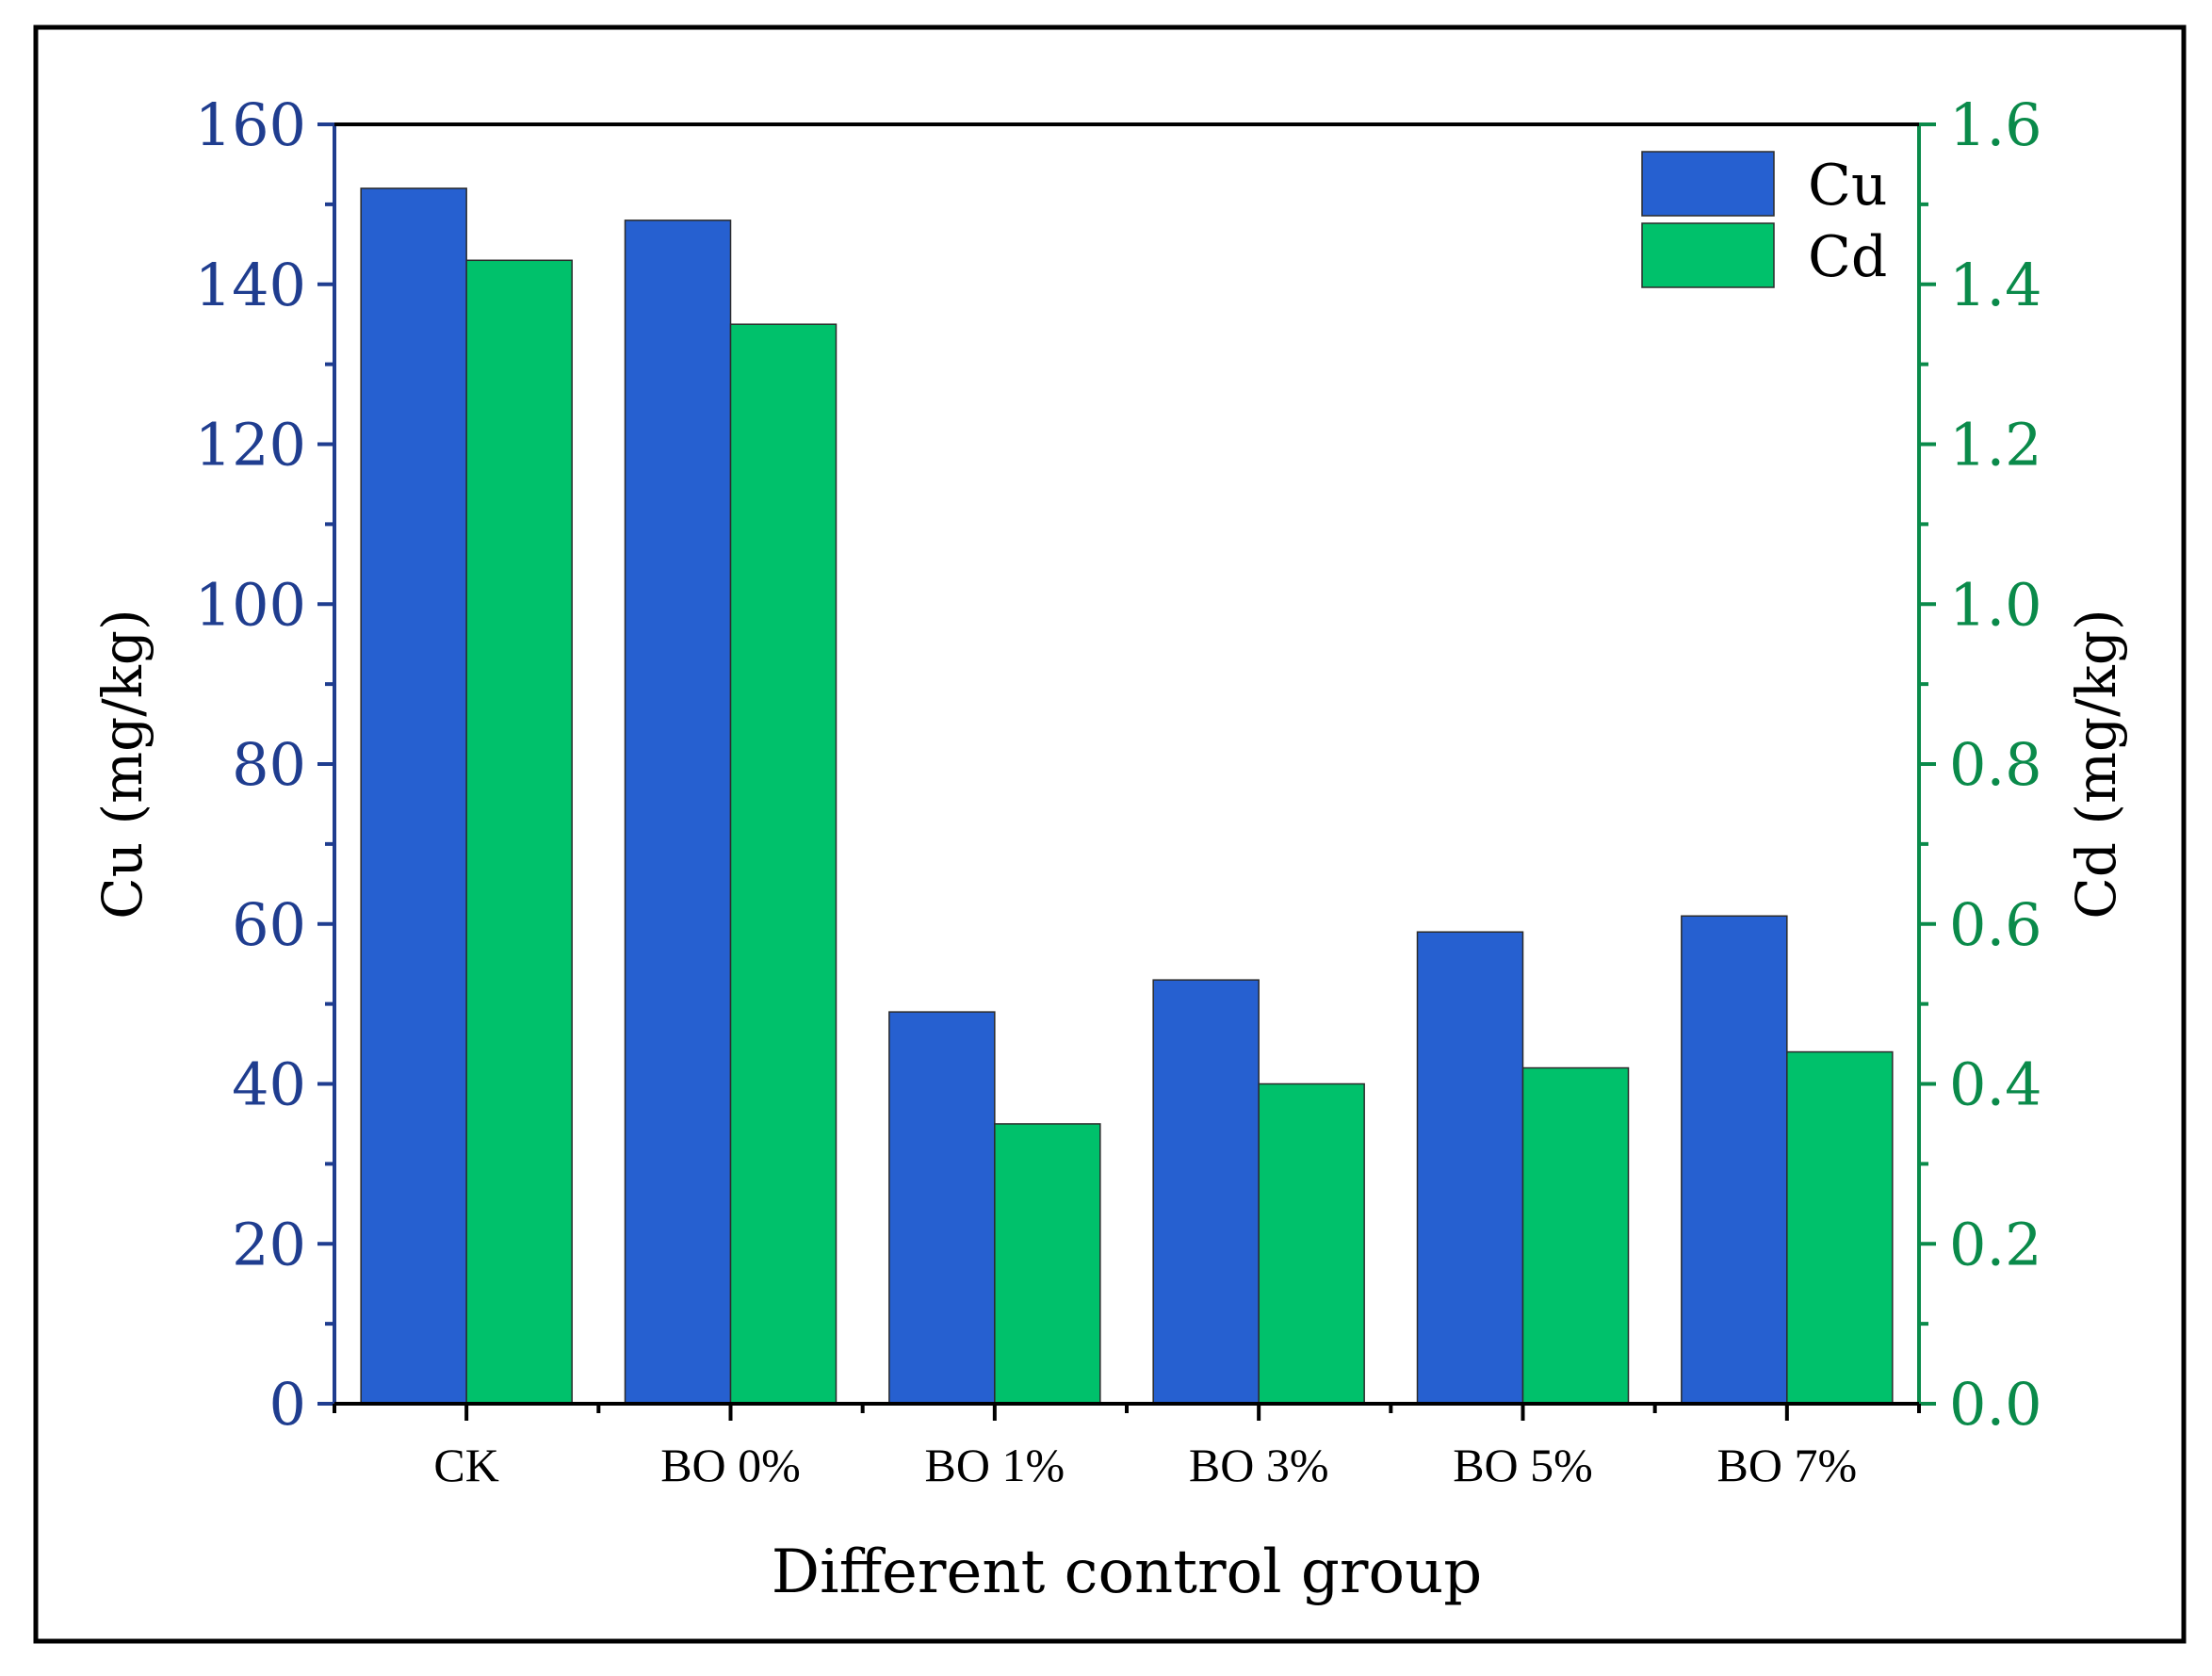 This screenshot has width=2212, height=1676. I want to click on left-tick-label: 0, so click(287, 1404).